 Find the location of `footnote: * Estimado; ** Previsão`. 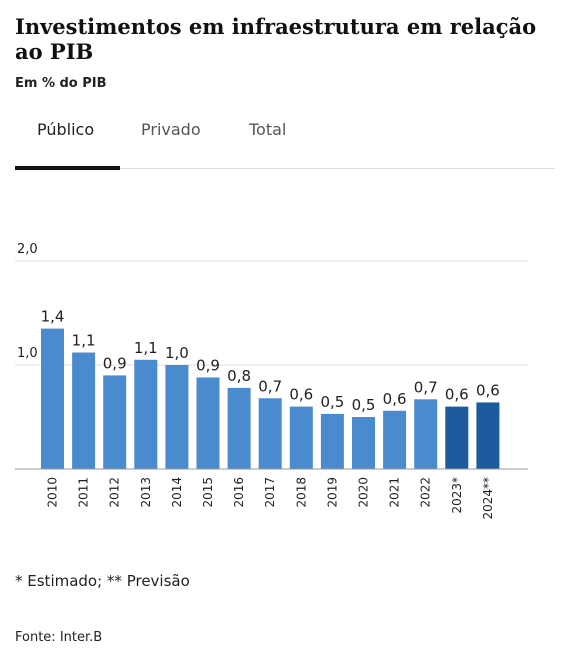

footnote: * Estimado; ** Previsão is located at coordinates (102, 581).